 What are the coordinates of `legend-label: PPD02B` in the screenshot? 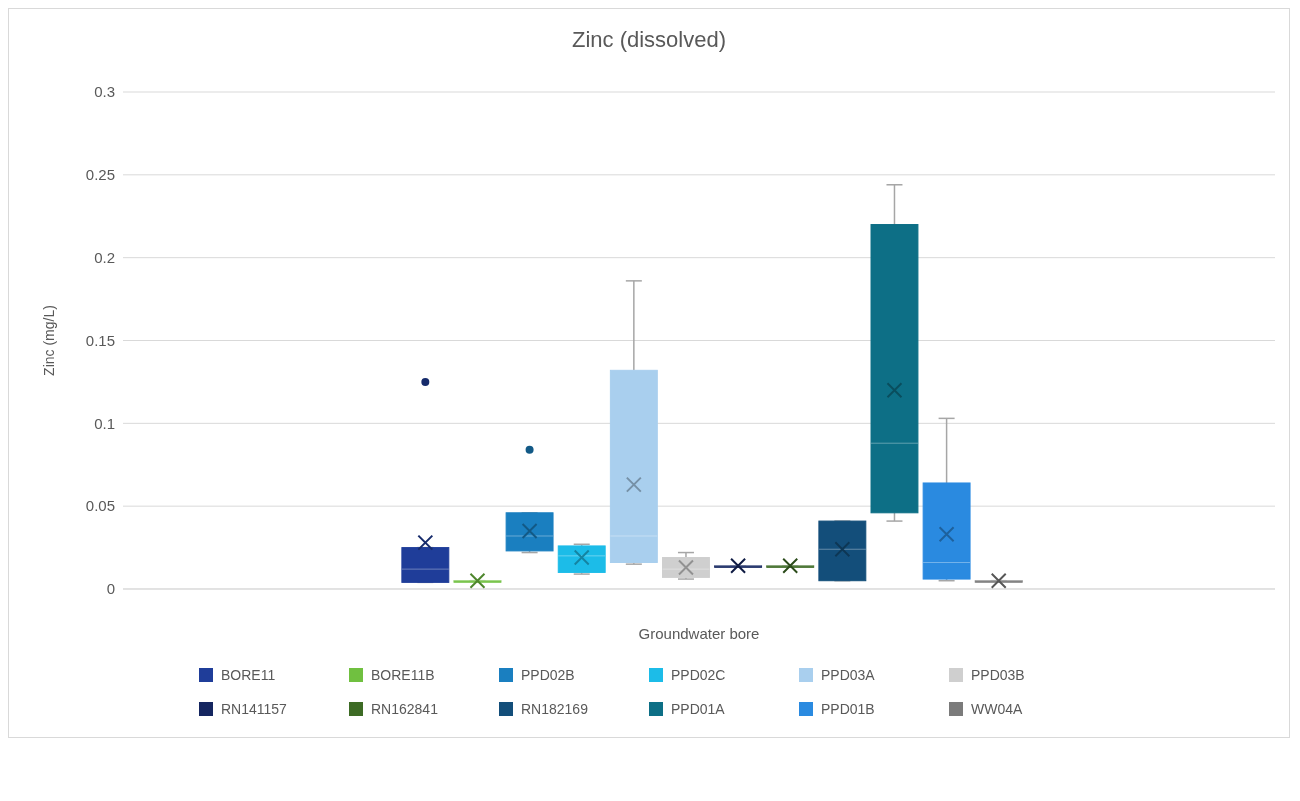 It's located at (548, 675).